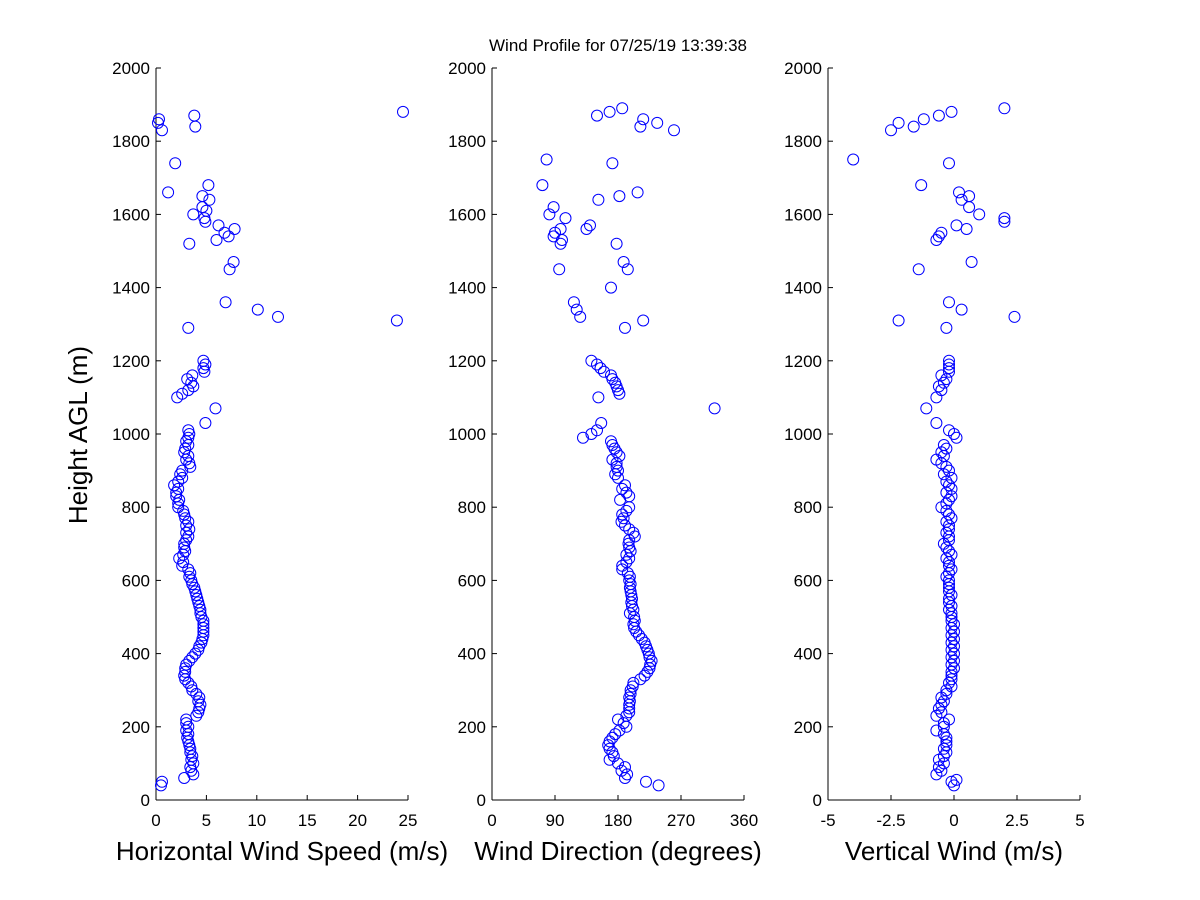  I want to click on x-tick-label: 270, so click(681, 820).